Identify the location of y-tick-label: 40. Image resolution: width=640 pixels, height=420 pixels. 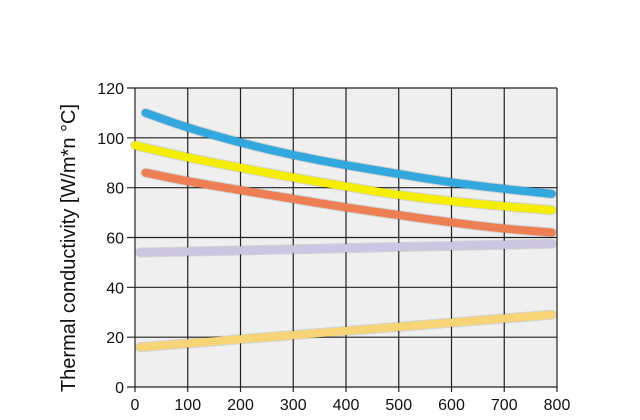
(115, 288).